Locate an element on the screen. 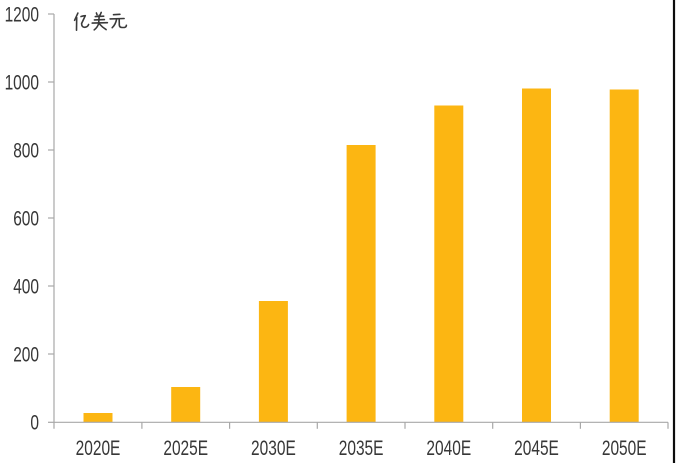 The width and height of the screenshot is (676, 463). svg-text: 0 is located at coordinates (34, 422).